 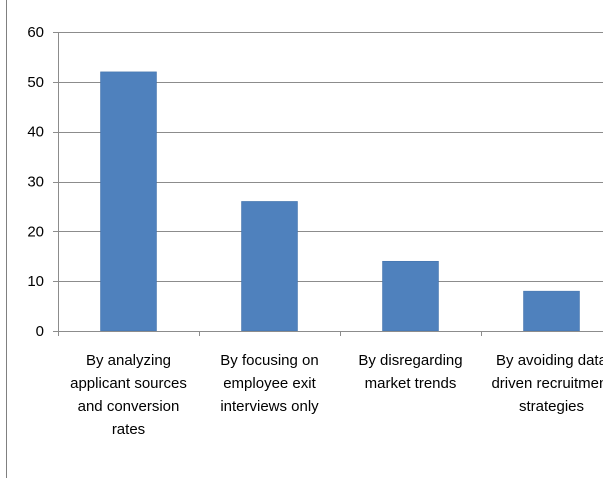 What do you see at coordinates (411, 383) in the screenshot?
I see `x-category-label-3-line-2: market trends` at bounding box center [411, 383].